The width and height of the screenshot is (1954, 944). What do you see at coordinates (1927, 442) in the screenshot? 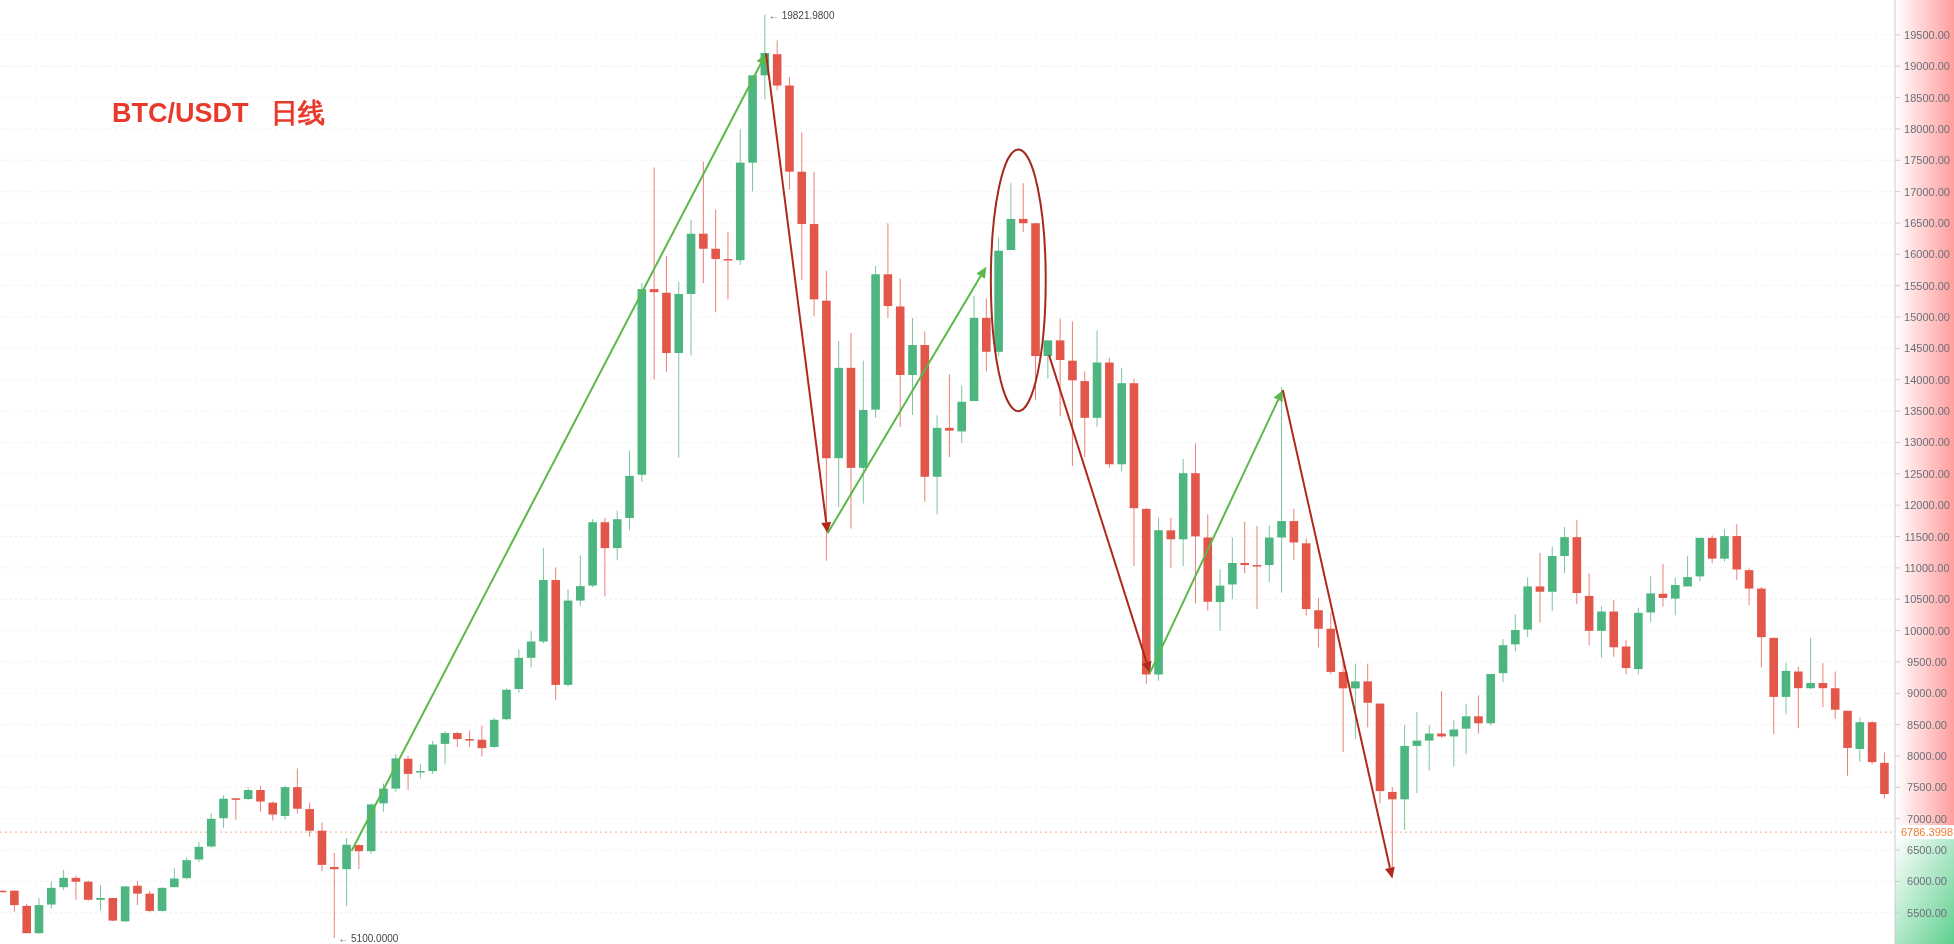
I see `y-tick-label: 13000.00` at bounding box center [1927, 442].